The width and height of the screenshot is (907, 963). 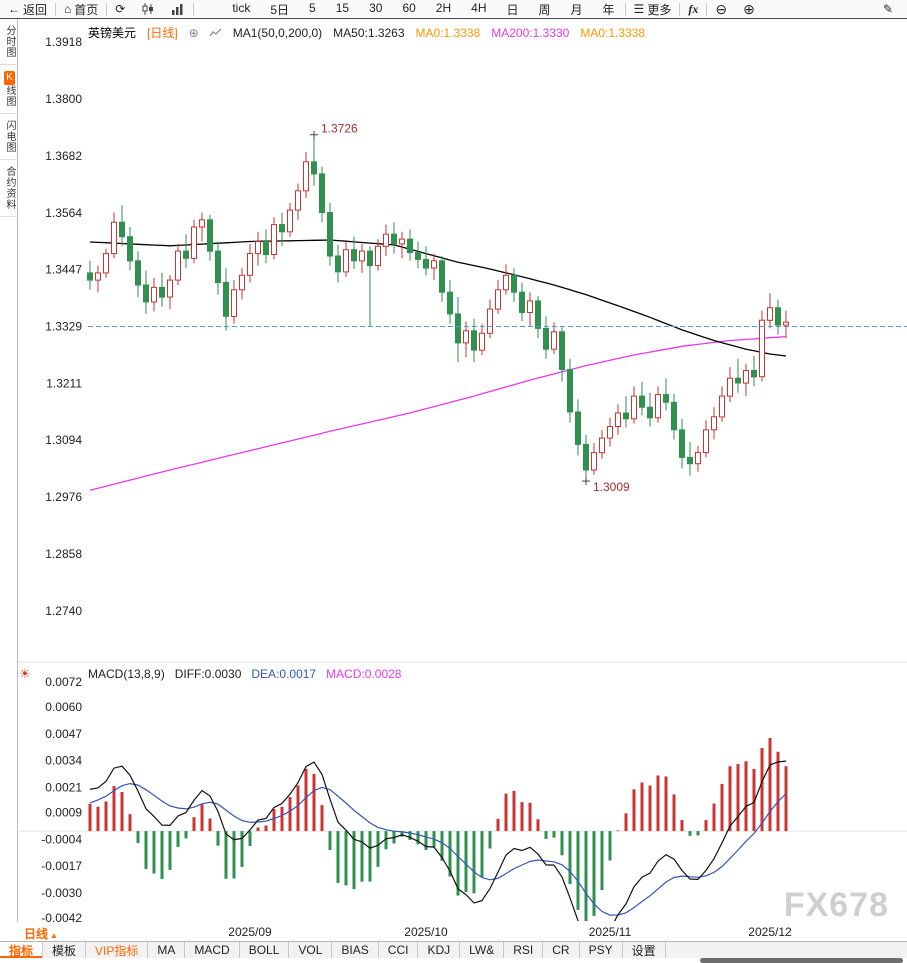 What do you see at coordinates (241, 7) in the screenshot?
I see `period-button-tick: tick` at bounding box center [241, 7].